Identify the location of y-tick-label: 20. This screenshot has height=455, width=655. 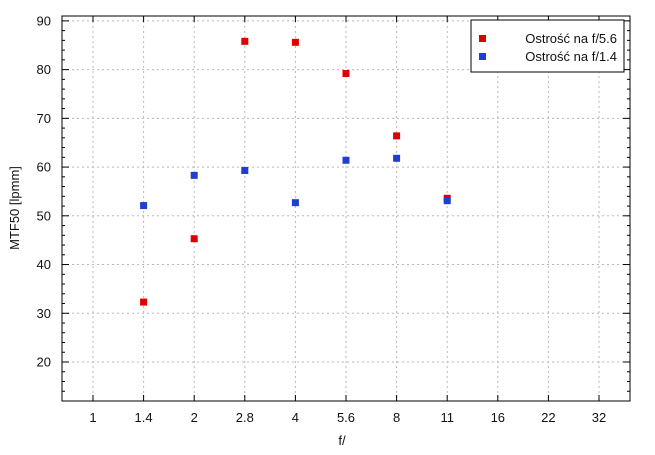
(44, 362).